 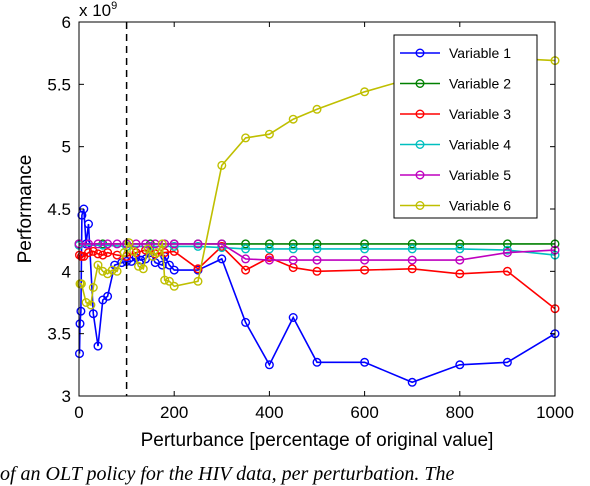 What do you see at coordinates (269, 412) in the screenshot?
I see `x-tick-label: 400` at bounding box center [269, 412].